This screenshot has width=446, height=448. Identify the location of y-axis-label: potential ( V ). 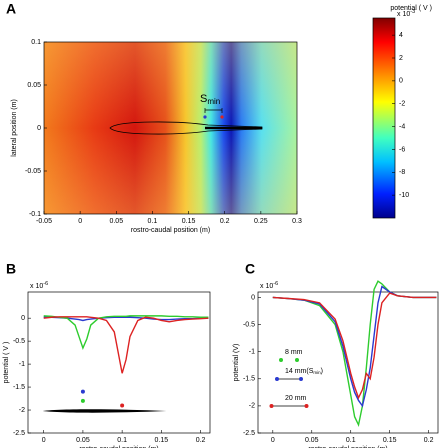
(6, 363).